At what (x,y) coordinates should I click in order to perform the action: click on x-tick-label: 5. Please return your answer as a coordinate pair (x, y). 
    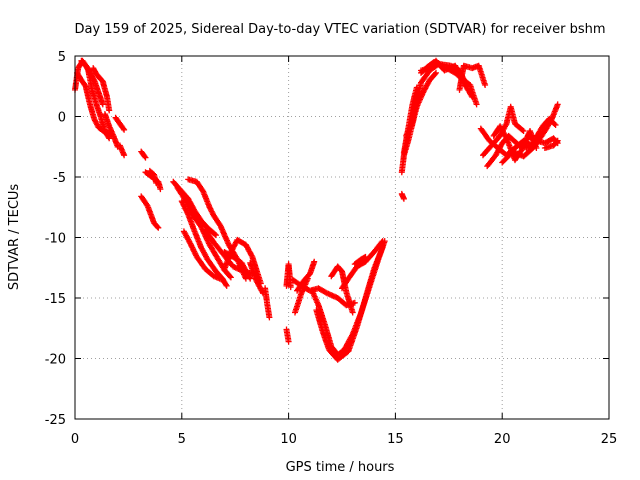
    Looking at the image, I should click on (182, 439).